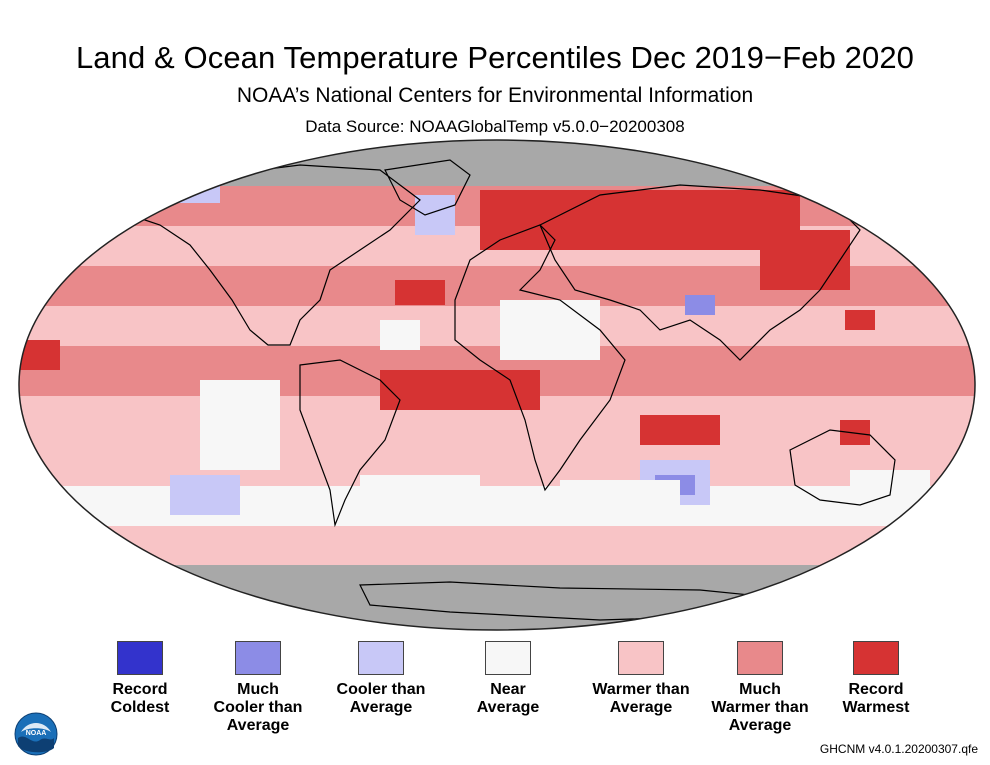  Describe the element at coordinates (381, 698) in the screenshot. I see `legend-label: Cooler than Average` at that location.